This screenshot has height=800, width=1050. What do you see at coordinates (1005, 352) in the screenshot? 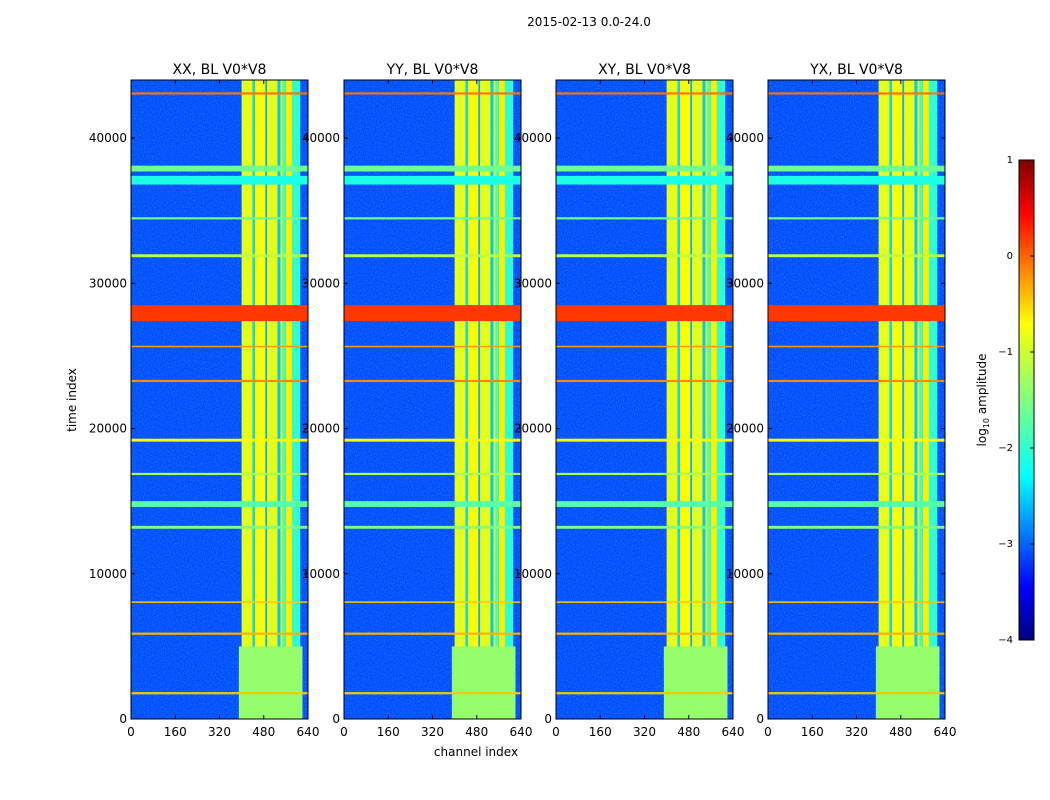
I see `colorbar-tick-label: −1` at bounding box center [1005, 352].